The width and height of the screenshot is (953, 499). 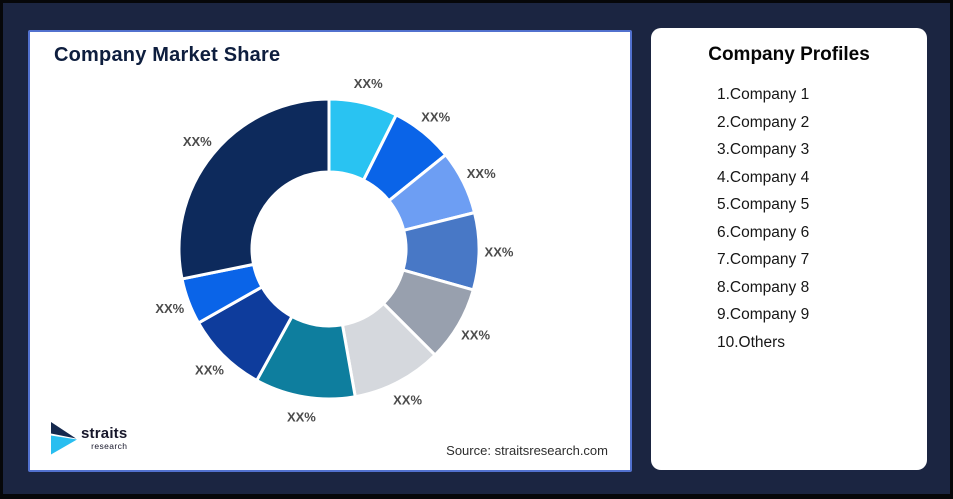 I want to click on profile-list-item: 9.Company 9, so click(x=763, y=314).